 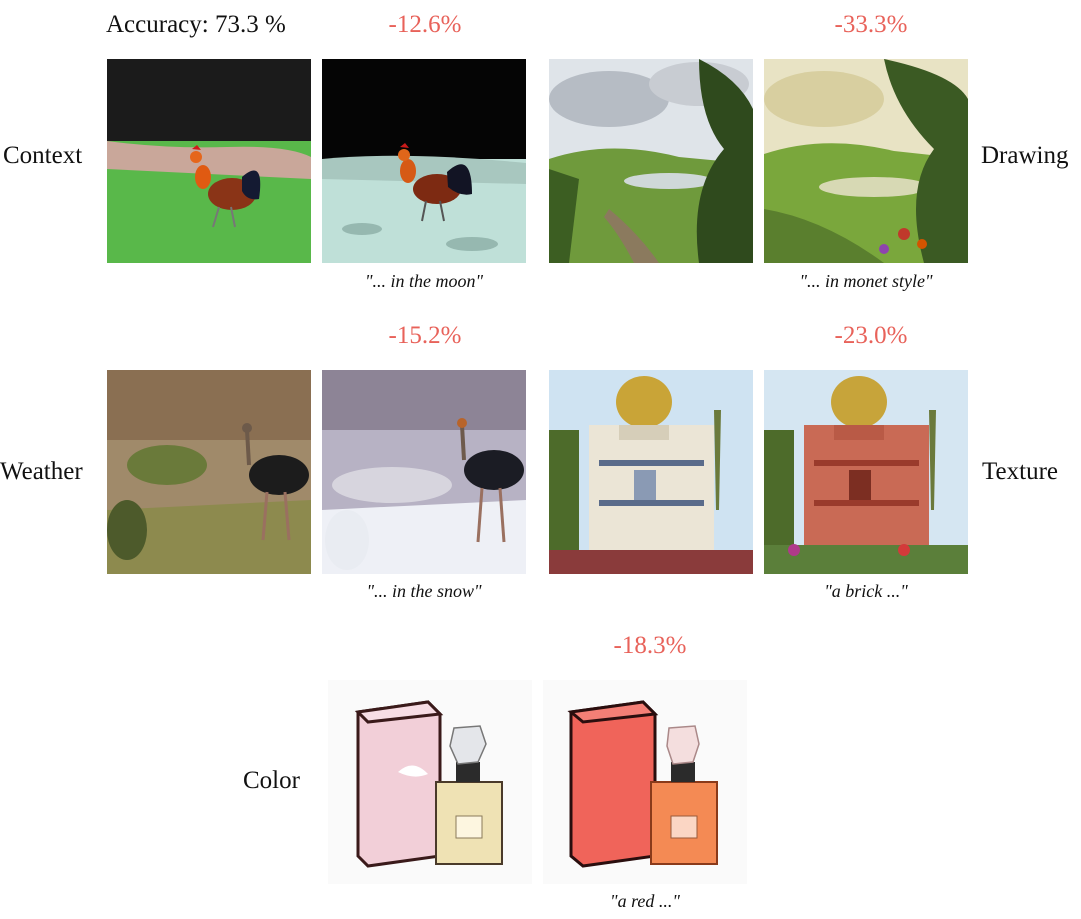 I want to click on delta-color: -18.3%, so click(x=650, y=645).